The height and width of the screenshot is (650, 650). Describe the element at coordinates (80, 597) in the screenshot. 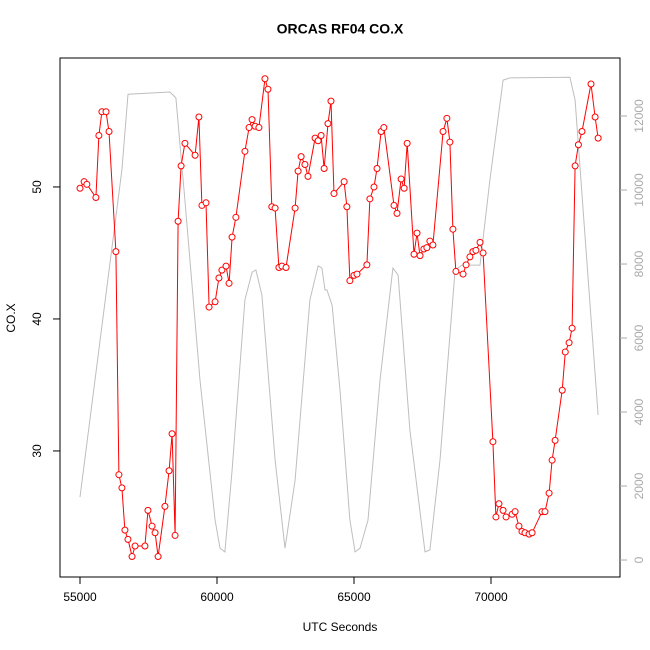

I see `x-tick-label: 55000` at that location.